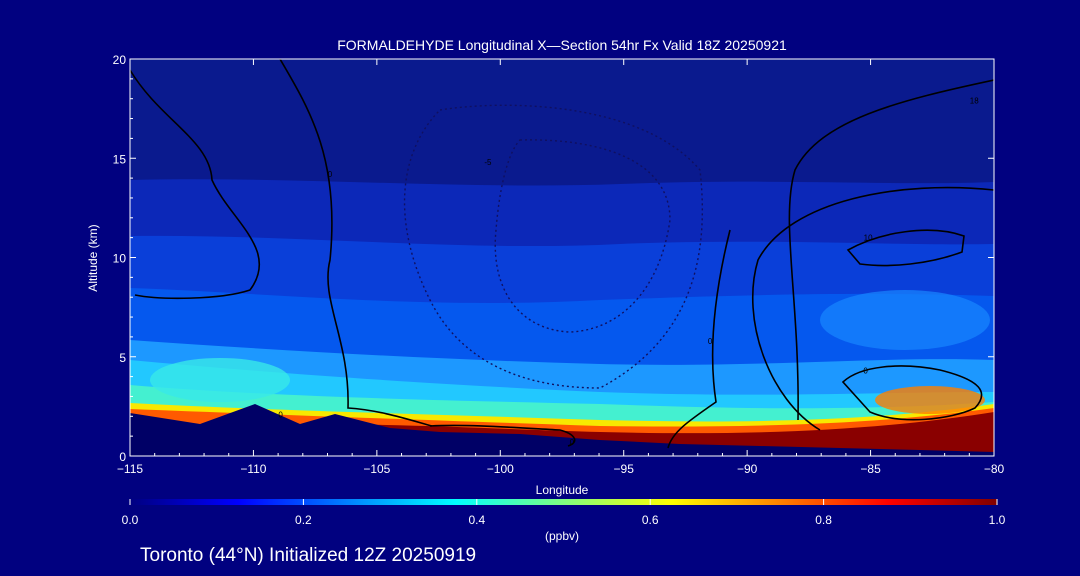 This screenshot has width=1080, height=576. What do you see at coordinates (582, 236) in the screenshot?
I see `dotted-contour` at bounding box center [582, 236].